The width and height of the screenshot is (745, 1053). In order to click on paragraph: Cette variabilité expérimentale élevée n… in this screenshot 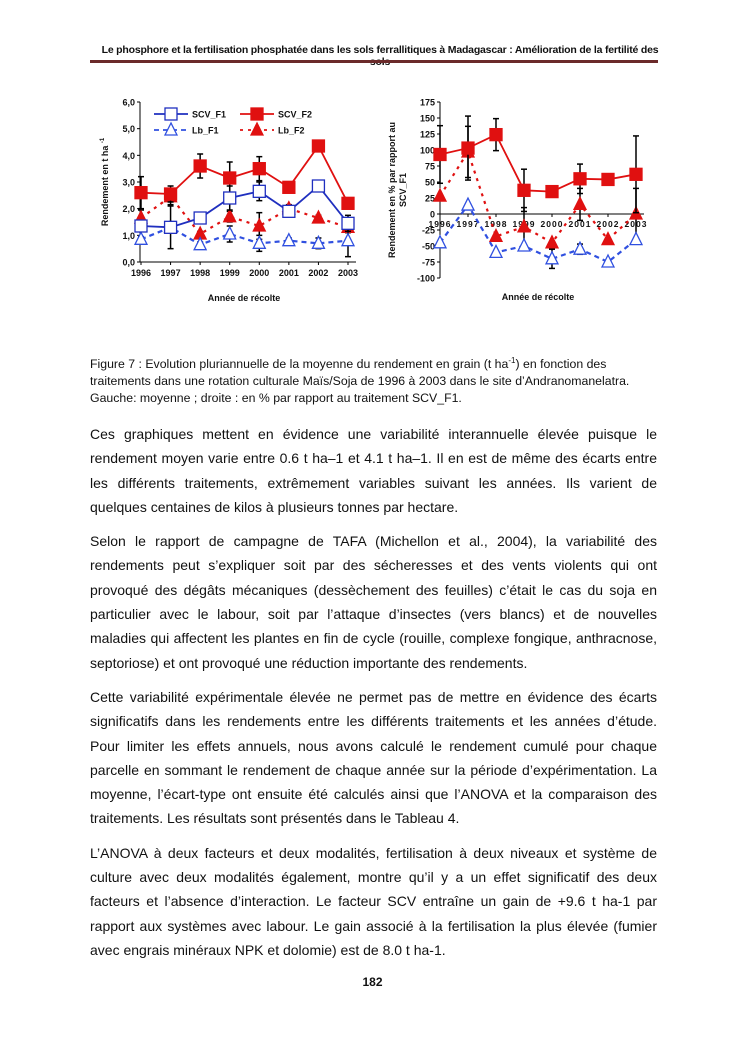, I will do `click(373, 757)`.